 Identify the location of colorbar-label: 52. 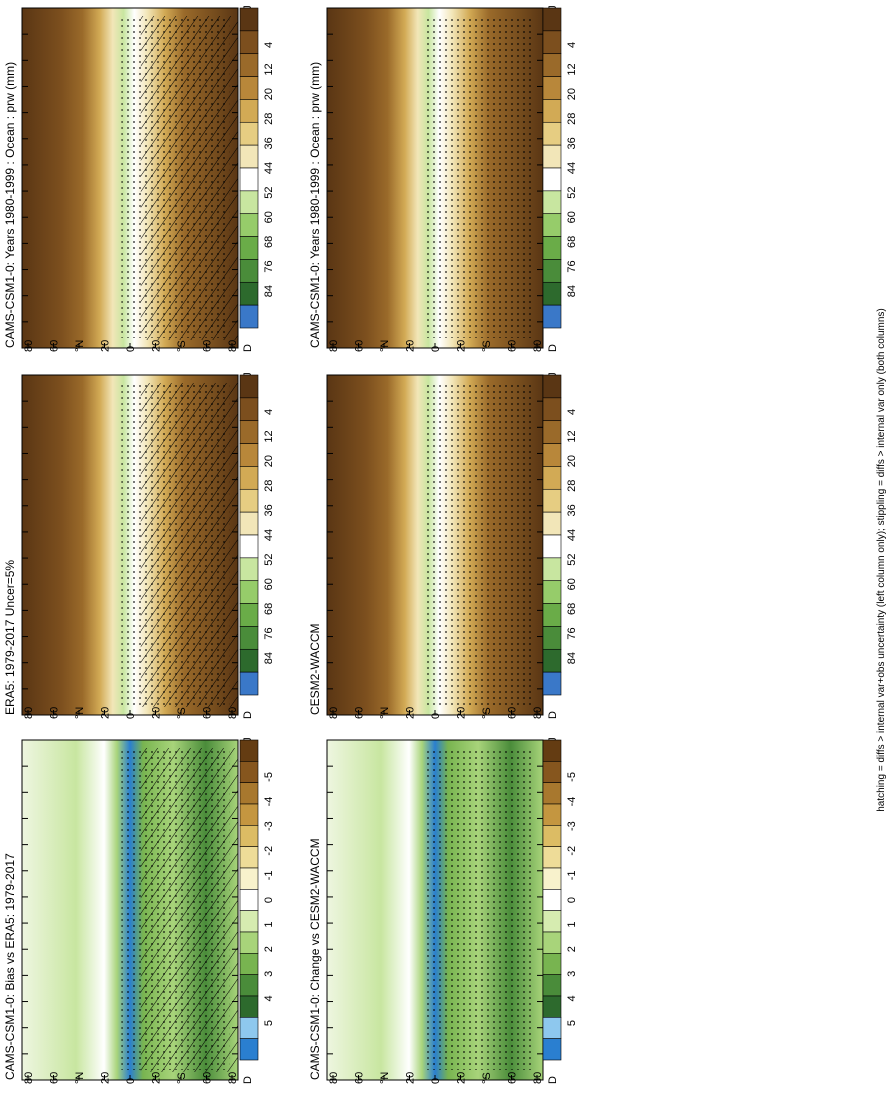
(572, 559).